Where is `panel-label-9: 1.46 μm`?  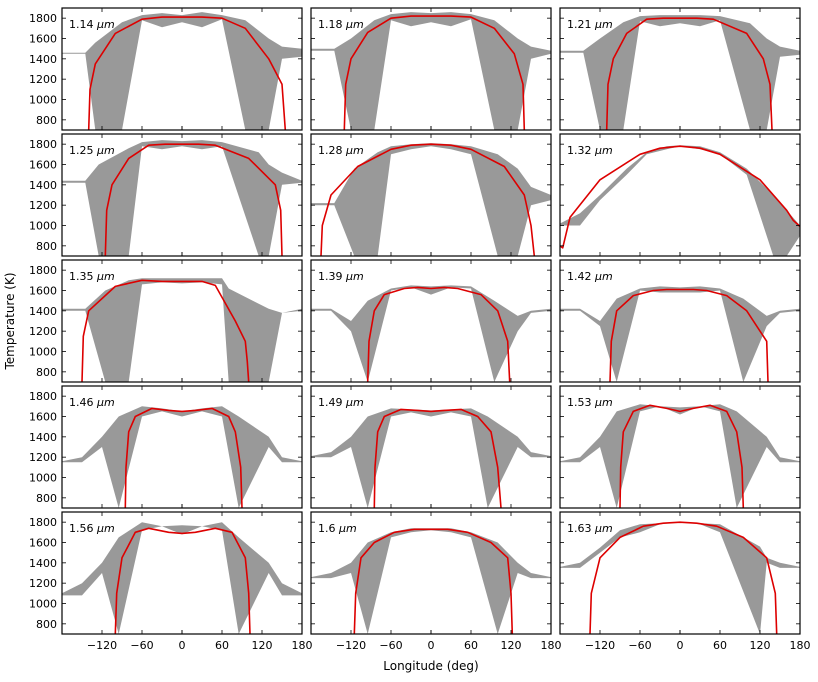 panel-label-9: 1.46 μm is located at coordinates (92, 402).